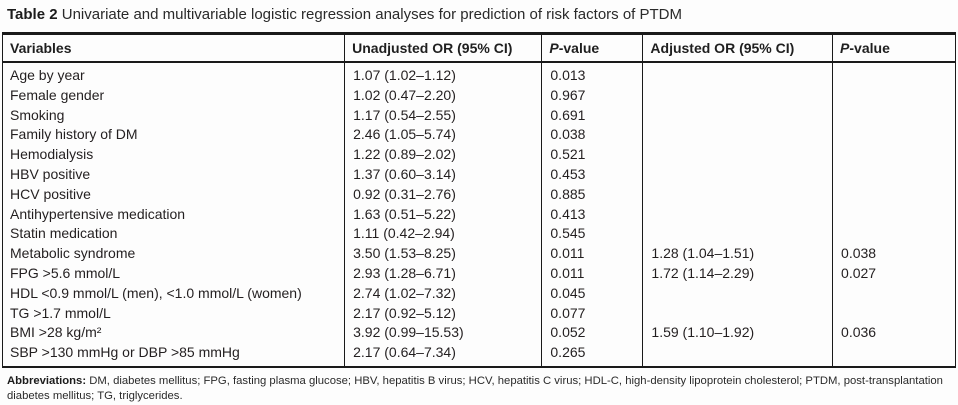 This screenshot has height=405, width=958. What do you see at coordinates (443, 74) in the screenshot?
I see `cell-unadjusted-or: 1.07 (1.02–1.12)` at bounding box center [443, 74].